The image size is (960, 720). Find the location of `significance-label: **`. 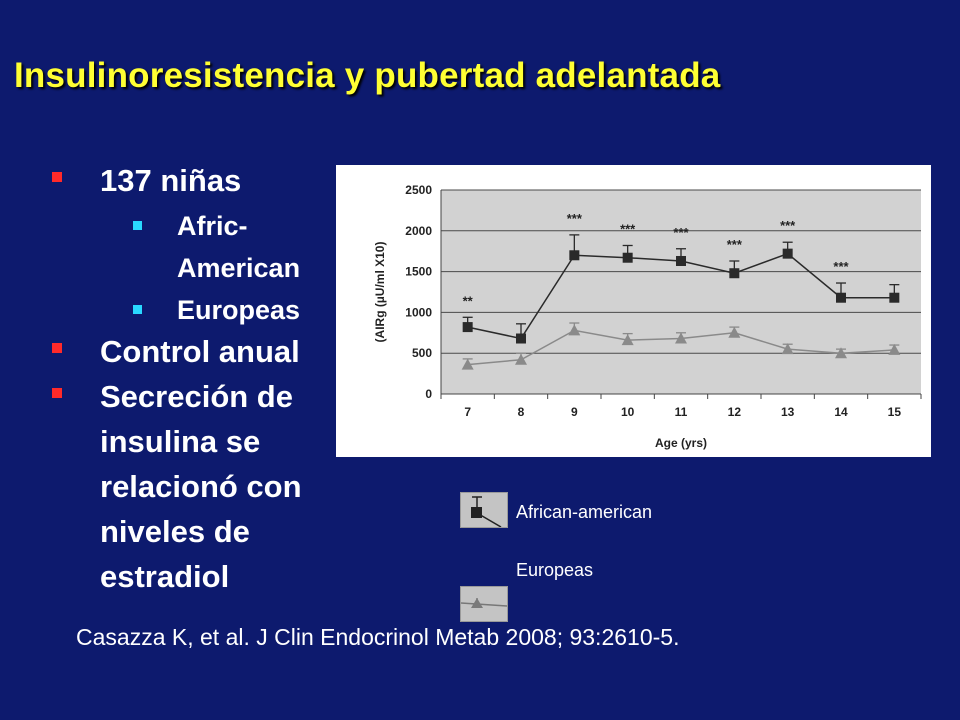

significance-label: ** is located at coordinates (468, 300).